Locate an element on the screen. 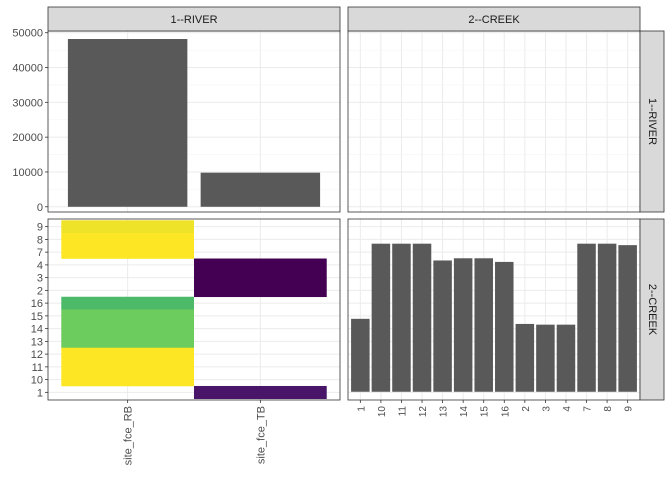 The image size is (672, 480). x-tick-label: 4 is located at coordinates (567, 409).